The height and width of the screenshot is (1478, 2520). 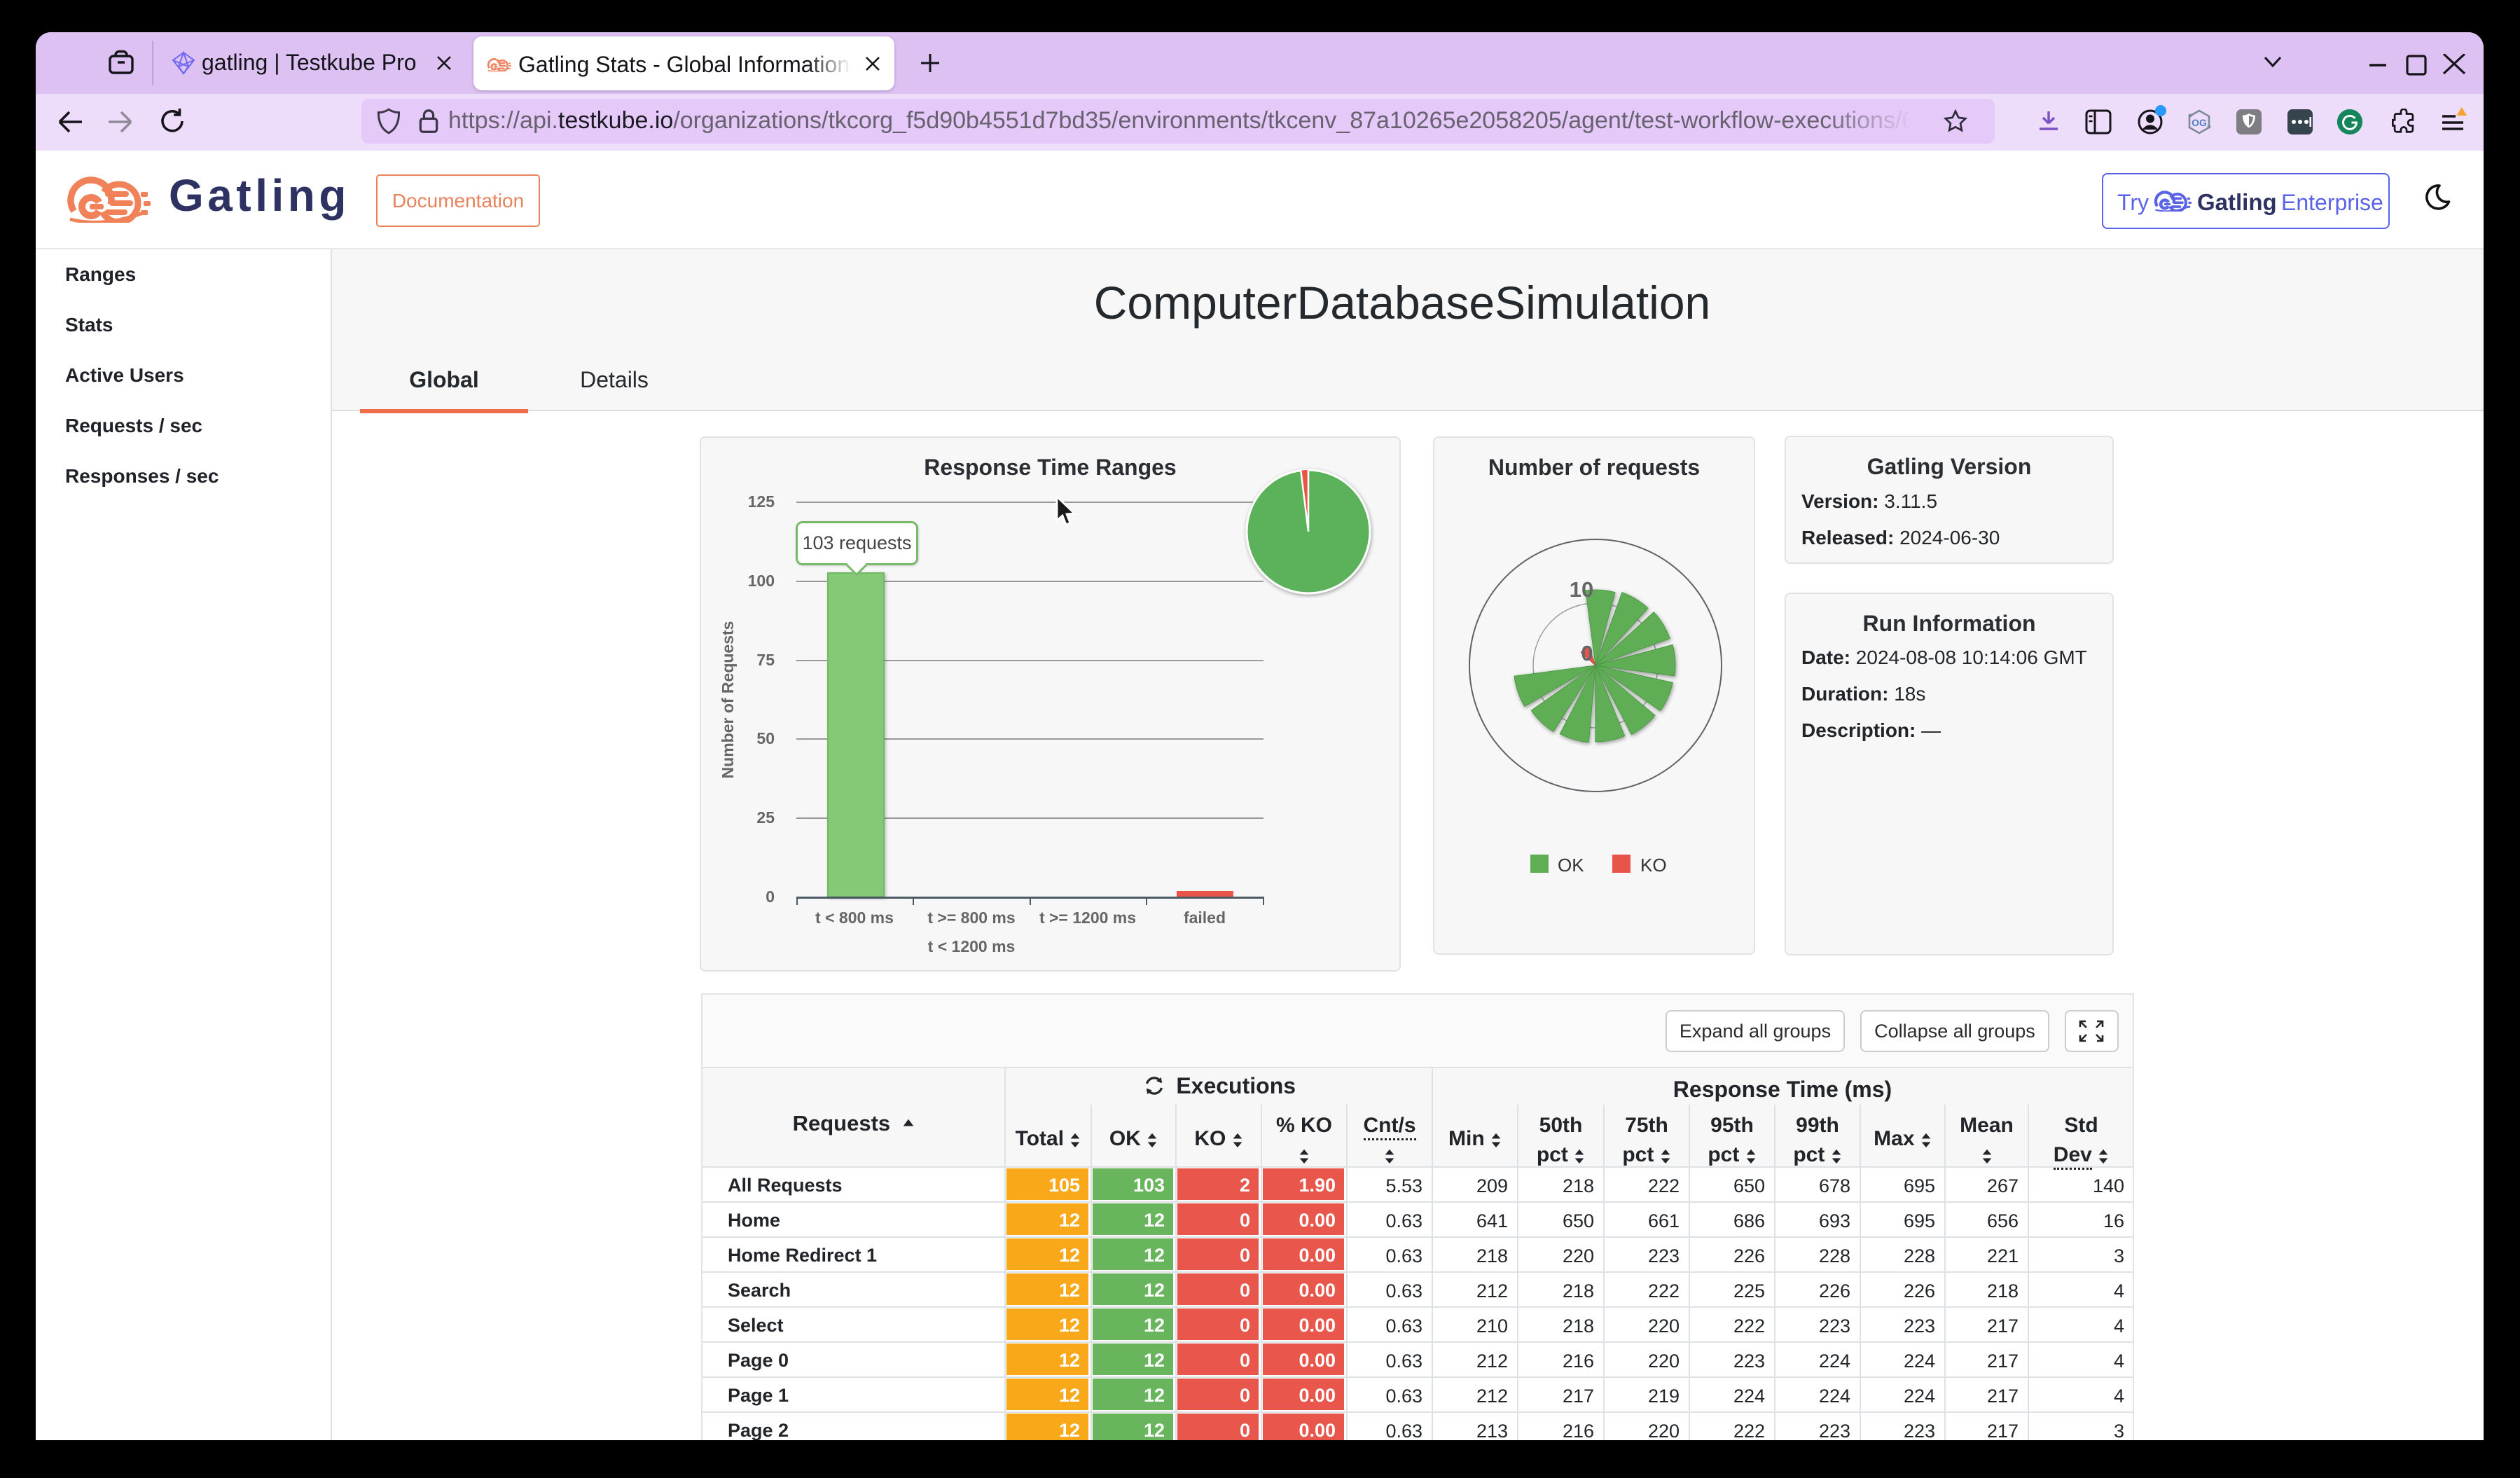 I want to click on svg-text: 0, so click(x=1587, y=653).